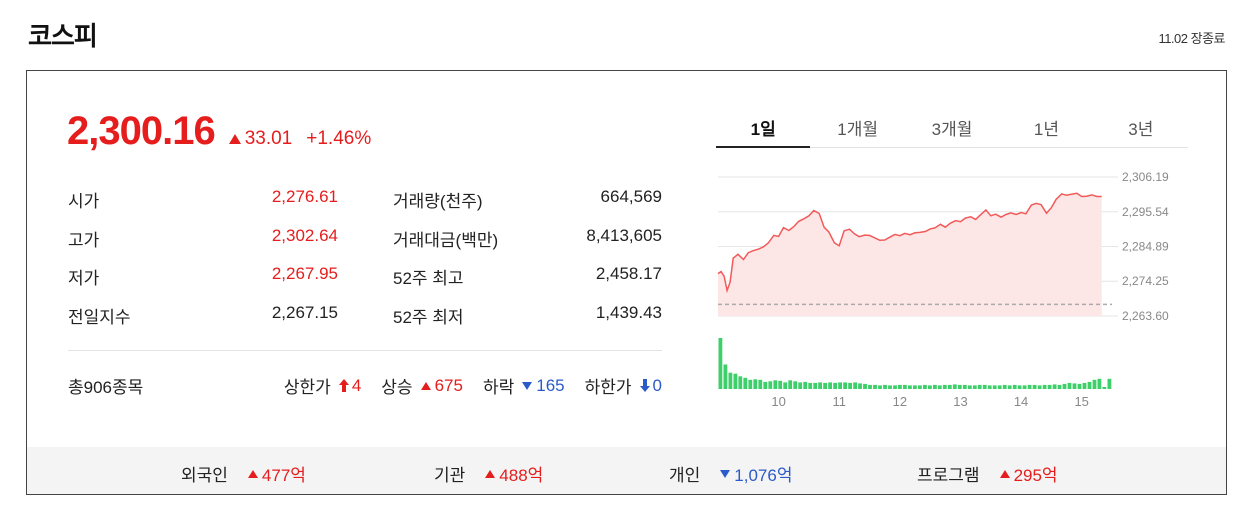 The image size is (1241, 509). What do you see at coordinates (628, 273) in the screenshot?
I see `stat-value: 2,458.17` at bounding box center [628, 273].